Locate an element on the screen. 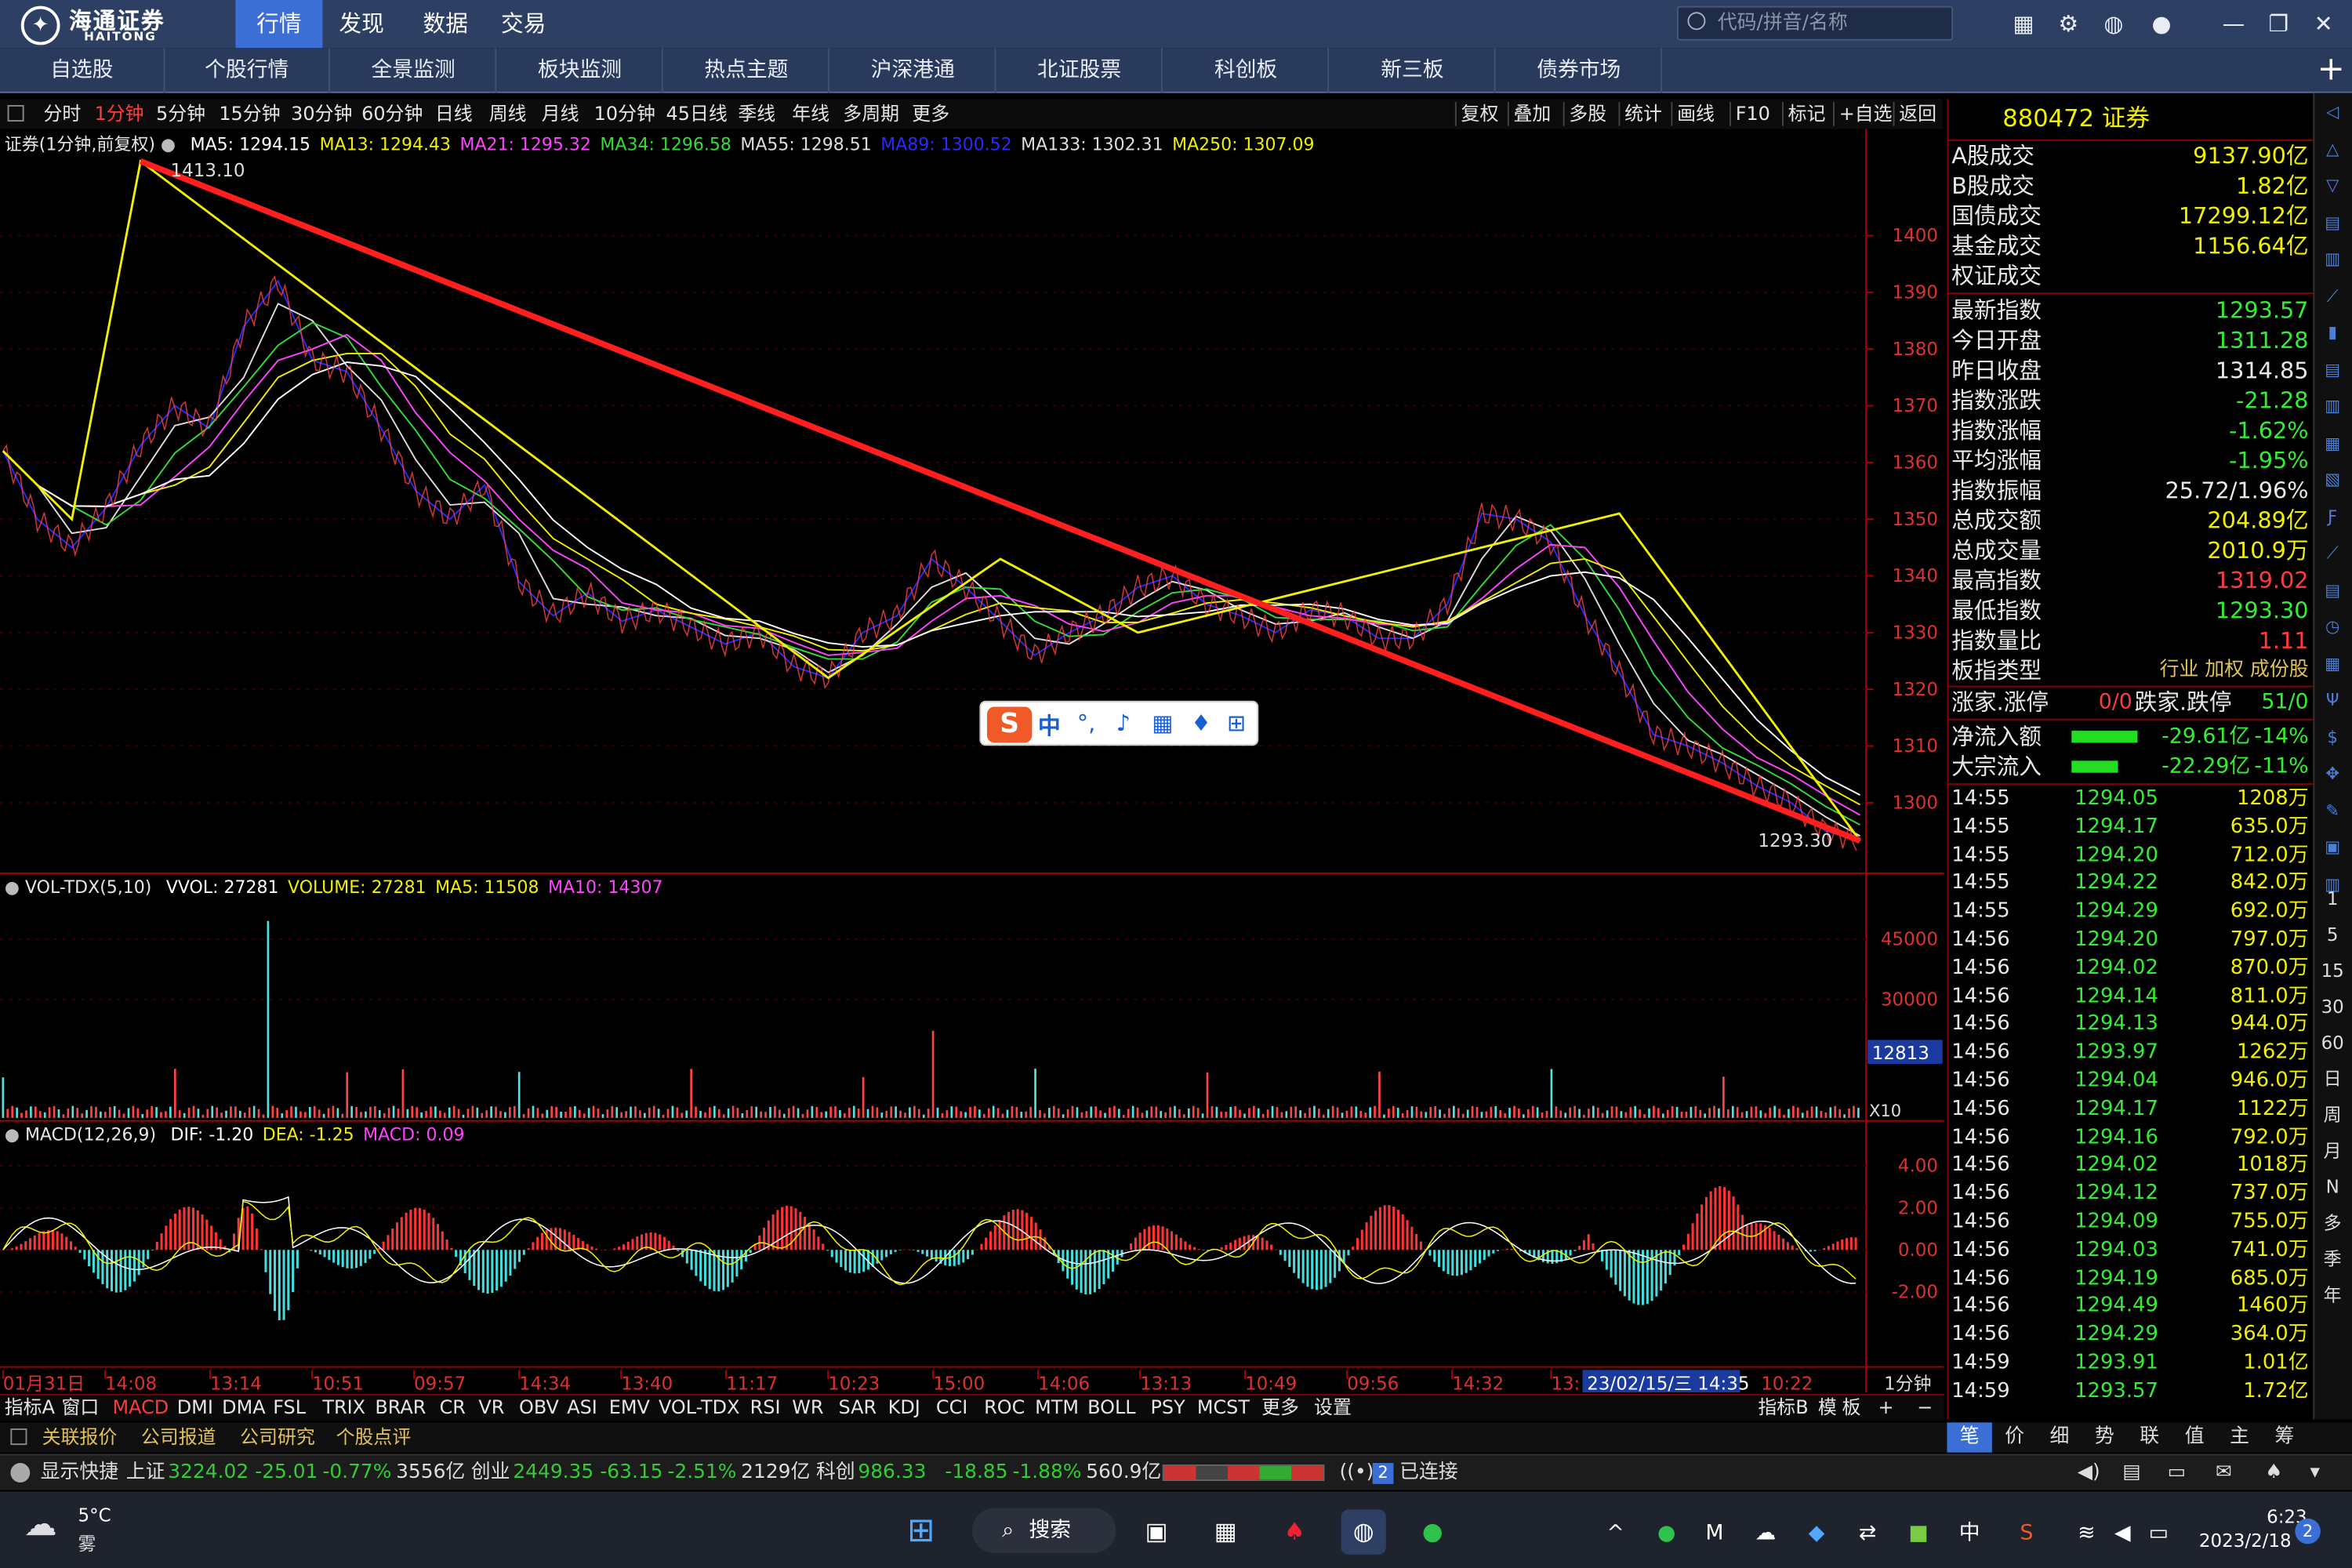  period-2: 5分钟 is located at coordinates (180, 113).